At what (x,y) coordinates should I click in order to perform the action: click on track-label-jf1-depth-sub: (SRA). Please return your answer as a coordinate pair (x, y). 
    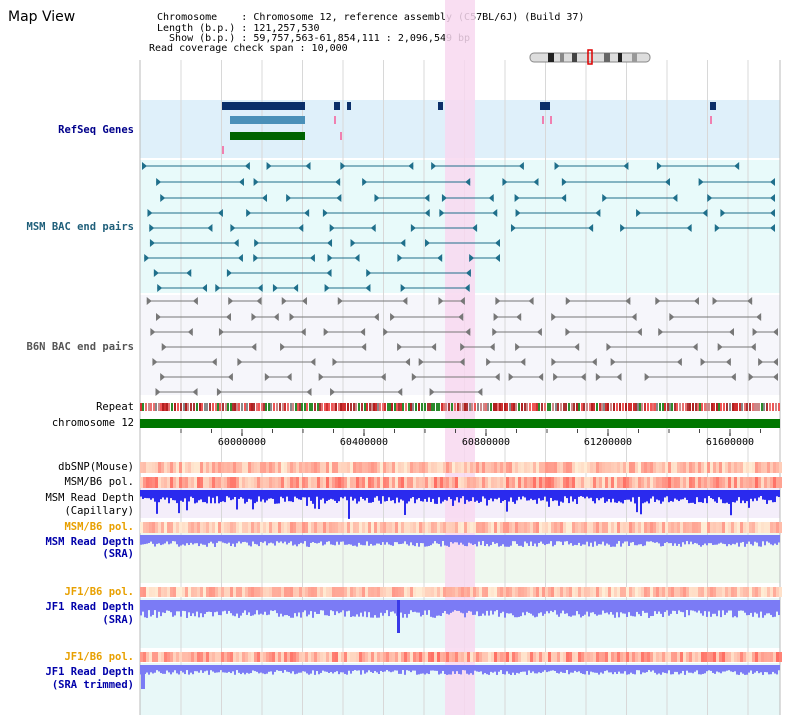
    Looking at the image, I should click on (118, 620).